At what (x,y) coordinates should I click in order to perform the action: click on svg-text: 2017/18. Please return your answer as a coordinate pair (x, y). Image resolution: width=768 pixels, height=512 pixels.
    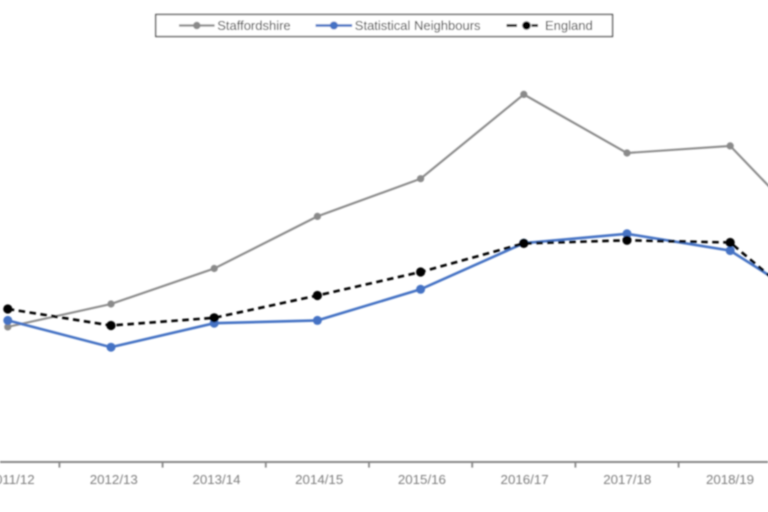
    Looking at the image, I should click on (627, 479).